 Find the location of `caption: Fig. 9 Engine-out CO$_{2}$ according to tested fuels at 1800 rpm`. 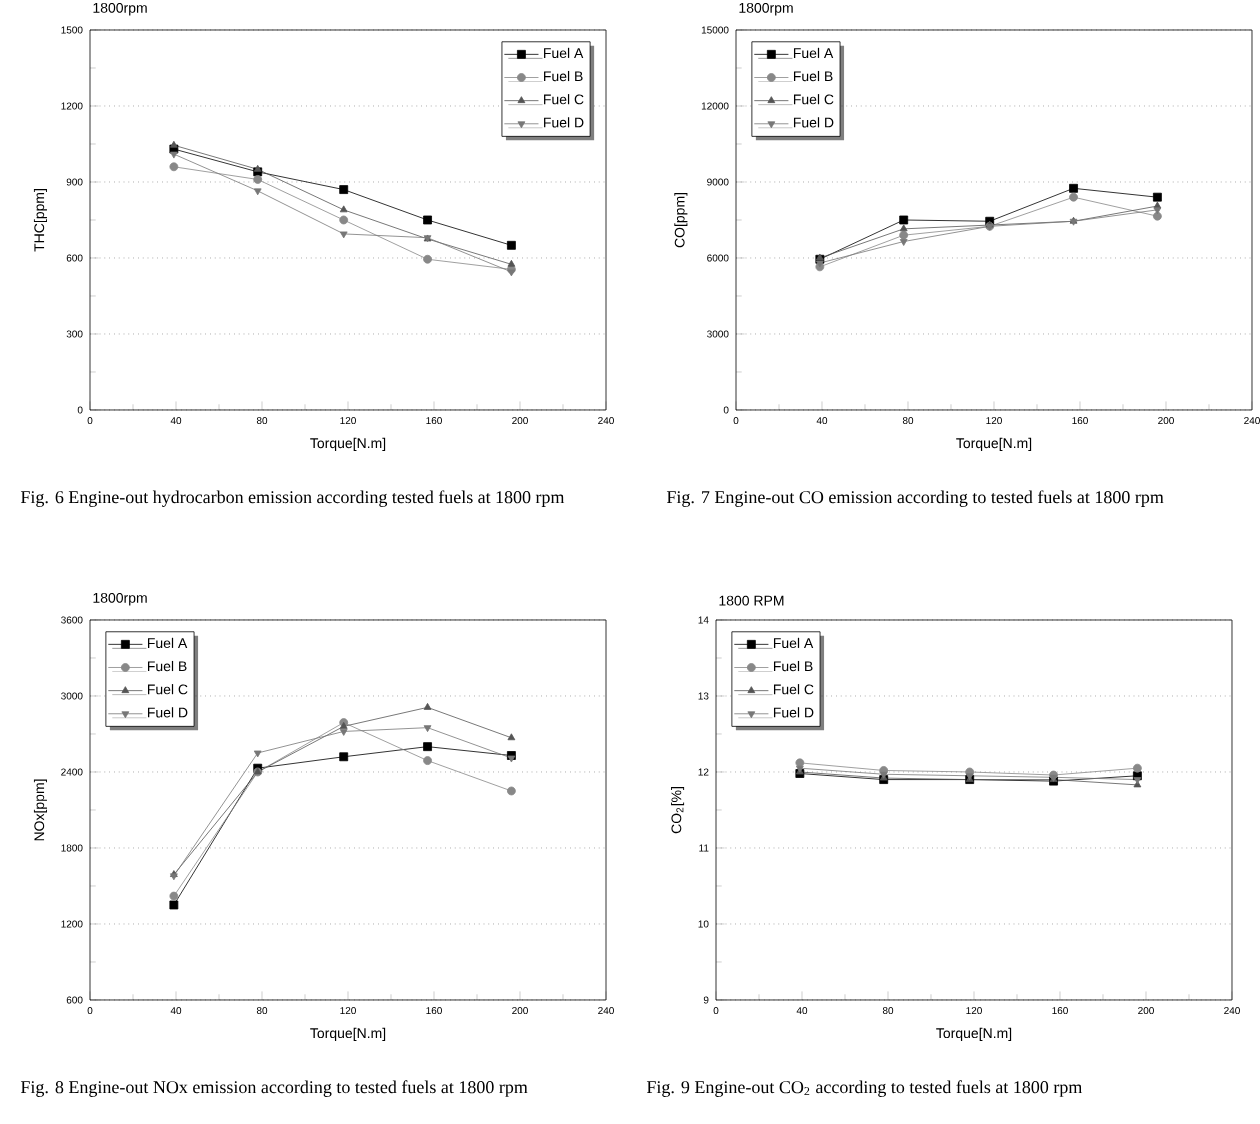

caption: Fig. 9 Engine-out CO$_{2}$ according to tested fuels at 1800 rpm is located at coordinates (864, 1088).